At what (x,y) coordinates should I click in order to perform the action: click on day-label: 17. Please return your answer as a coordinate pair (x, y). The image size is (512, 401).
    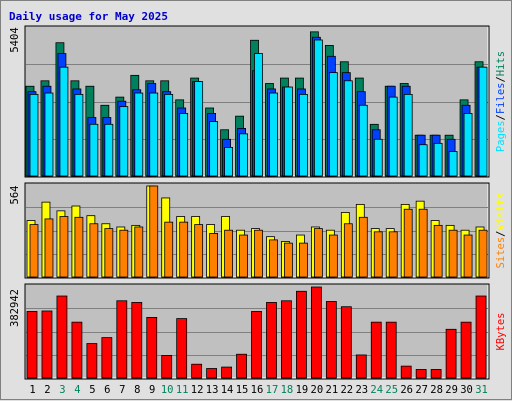
    Looking at the image, I should click on (272, 390).